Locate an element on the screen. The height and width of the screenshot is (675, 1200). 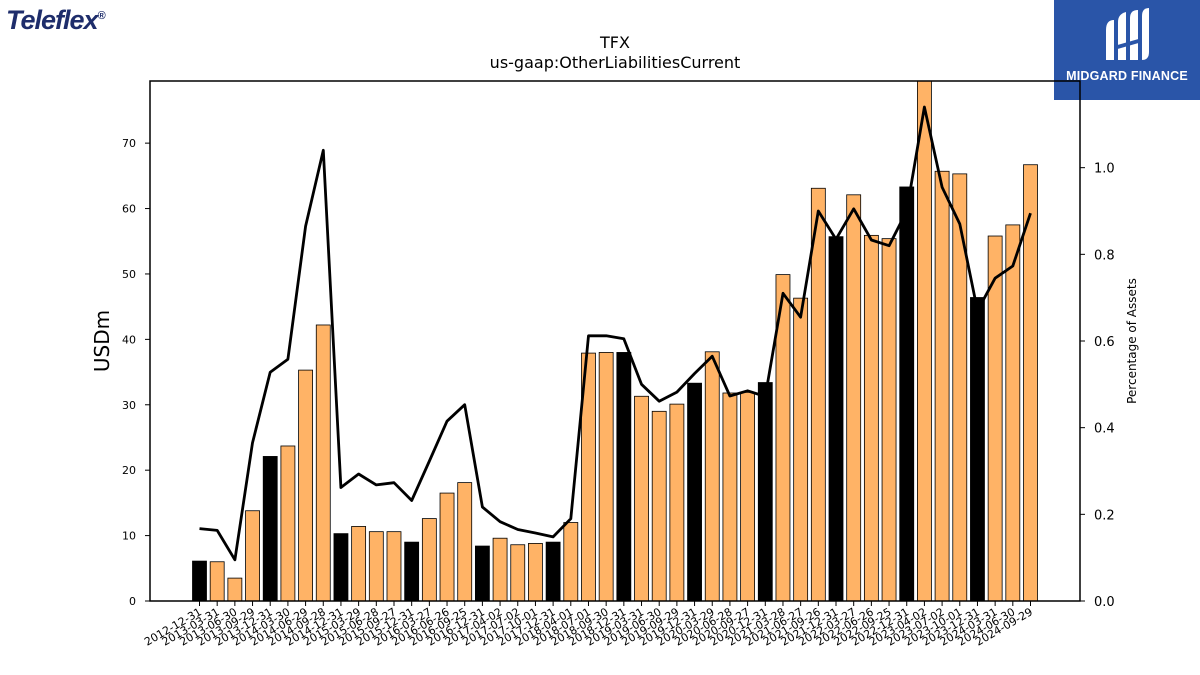
y-tick-label: 50 is located at coordinates (129, 274).